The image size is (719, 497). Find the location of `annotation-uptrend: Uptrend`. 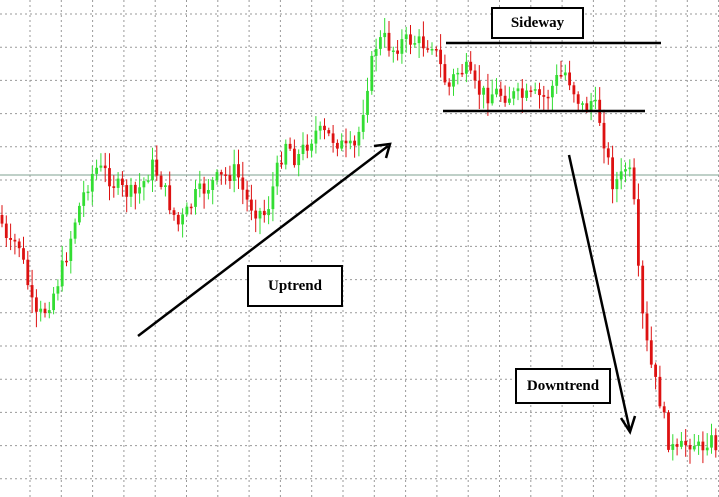

annotation-uptrend: Uptrend is located at coordinates (295, 286).